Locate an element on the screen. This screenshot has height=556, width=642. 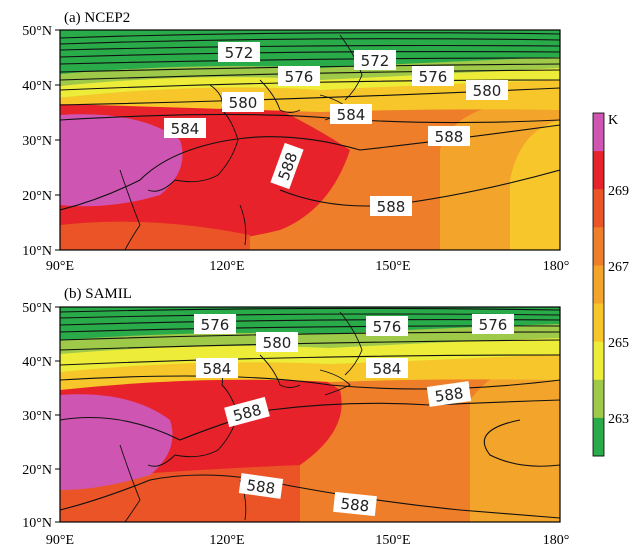
colorbar-tick-label: 263 is located at coordinates (618, 419).